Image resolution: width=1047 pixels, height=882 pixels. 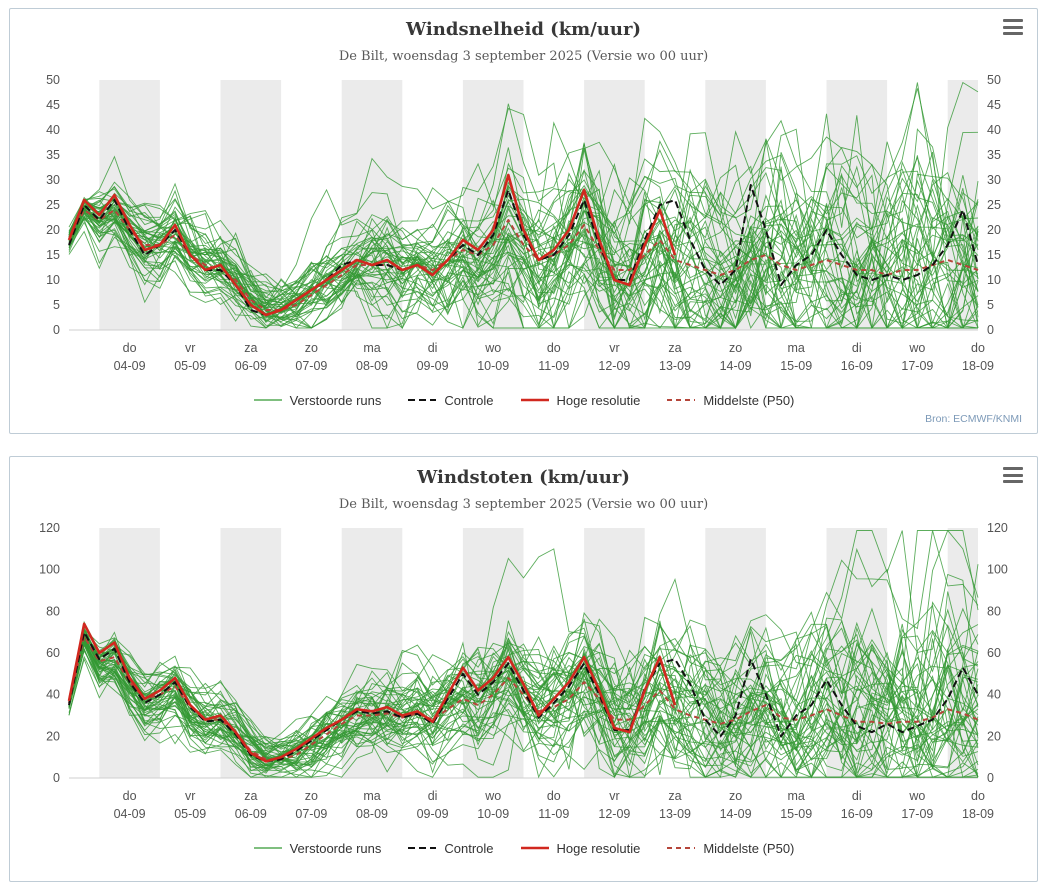 I want to click on source-credit, so click(x=523, y=868).